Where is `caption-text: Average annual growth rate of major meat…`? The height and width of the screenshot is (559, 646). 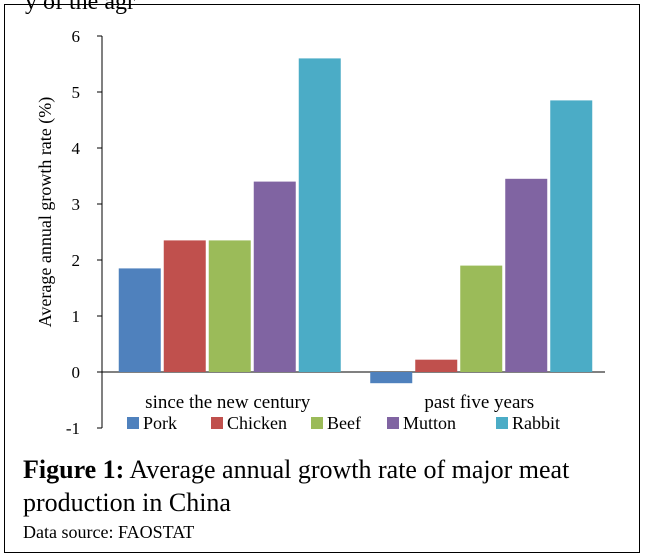 caption-text: Average annual growth rate of major meat… is located at coordinates (296, 486).